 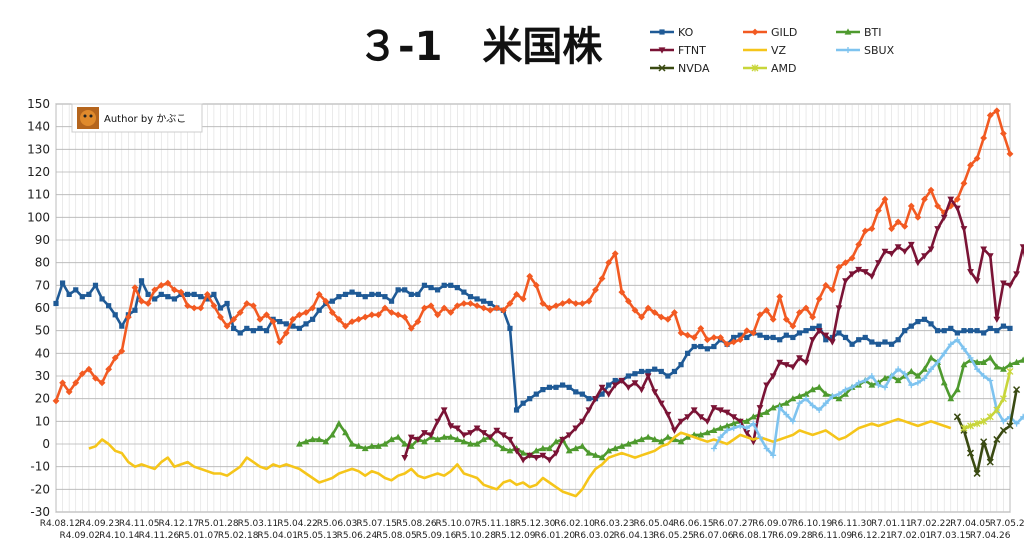 What do you see at coordinates (1010, 371) in the screenshot?
I see `data-point-amd` at bounding box center [1010, 371].